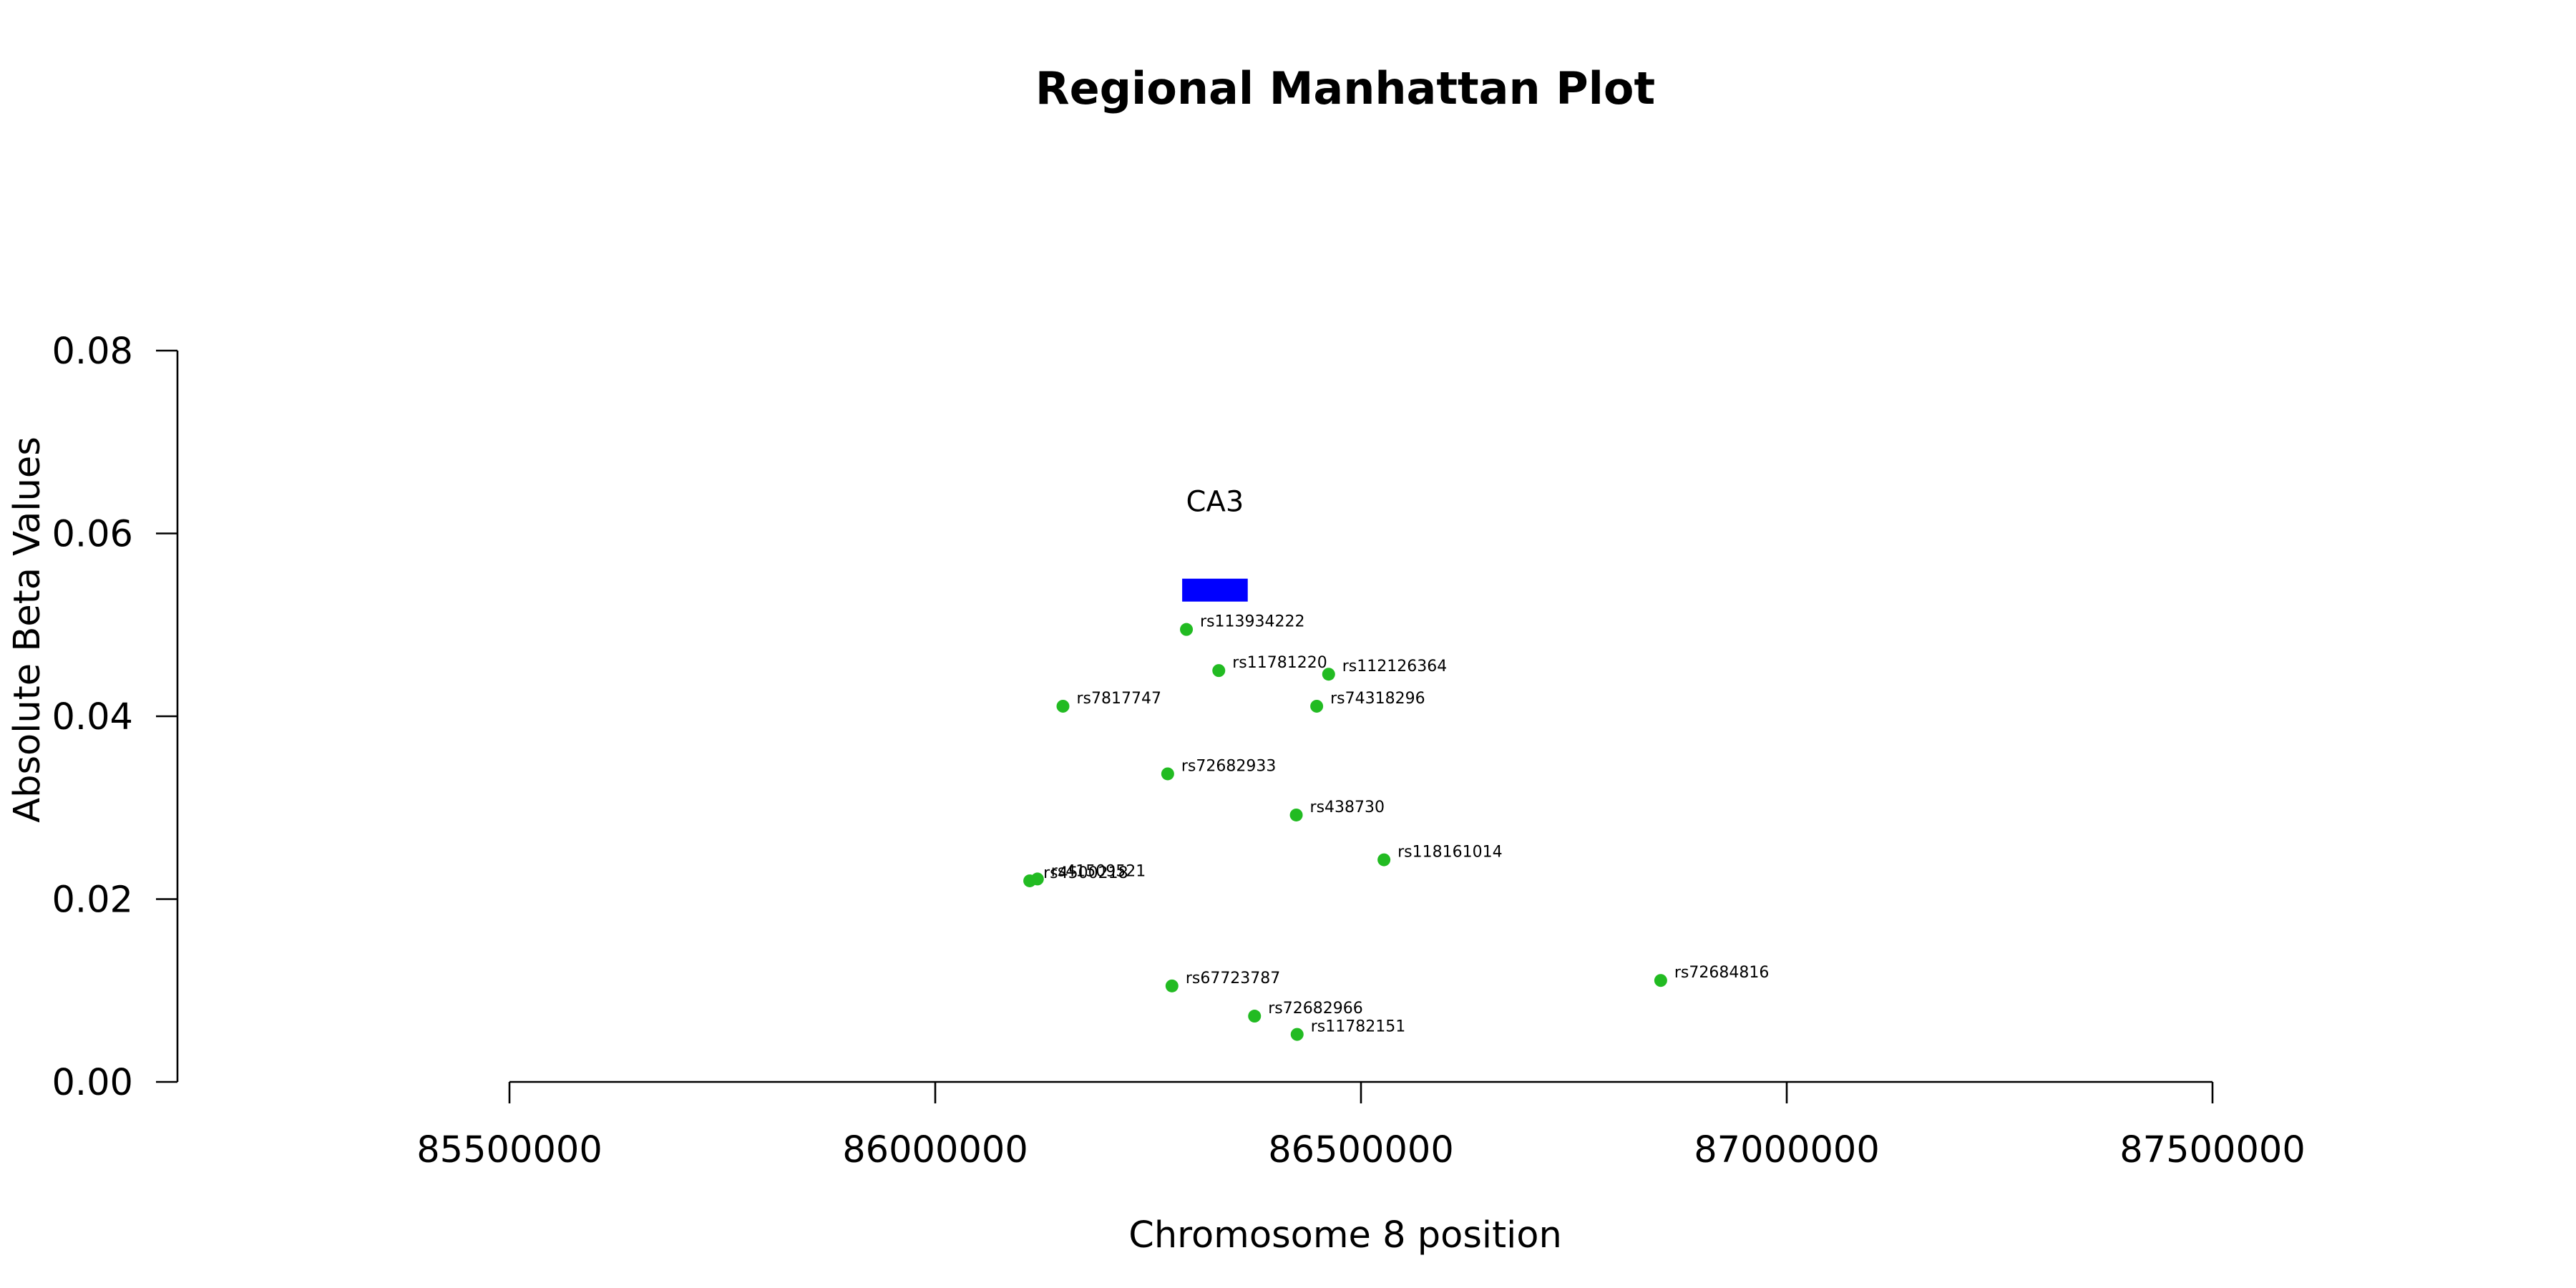  What do you see at coordinates (27, 629) in the screenshot?
I see `y-axis-label: Absolute Beta Values` at bounding box center [27, 629].